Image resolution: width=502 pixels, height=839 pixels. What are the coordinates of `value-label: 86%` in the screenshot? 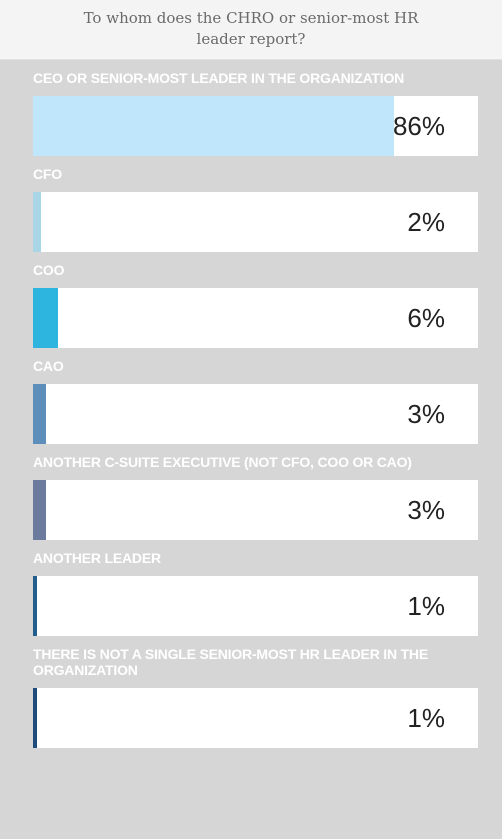 It's located at (418, 126).